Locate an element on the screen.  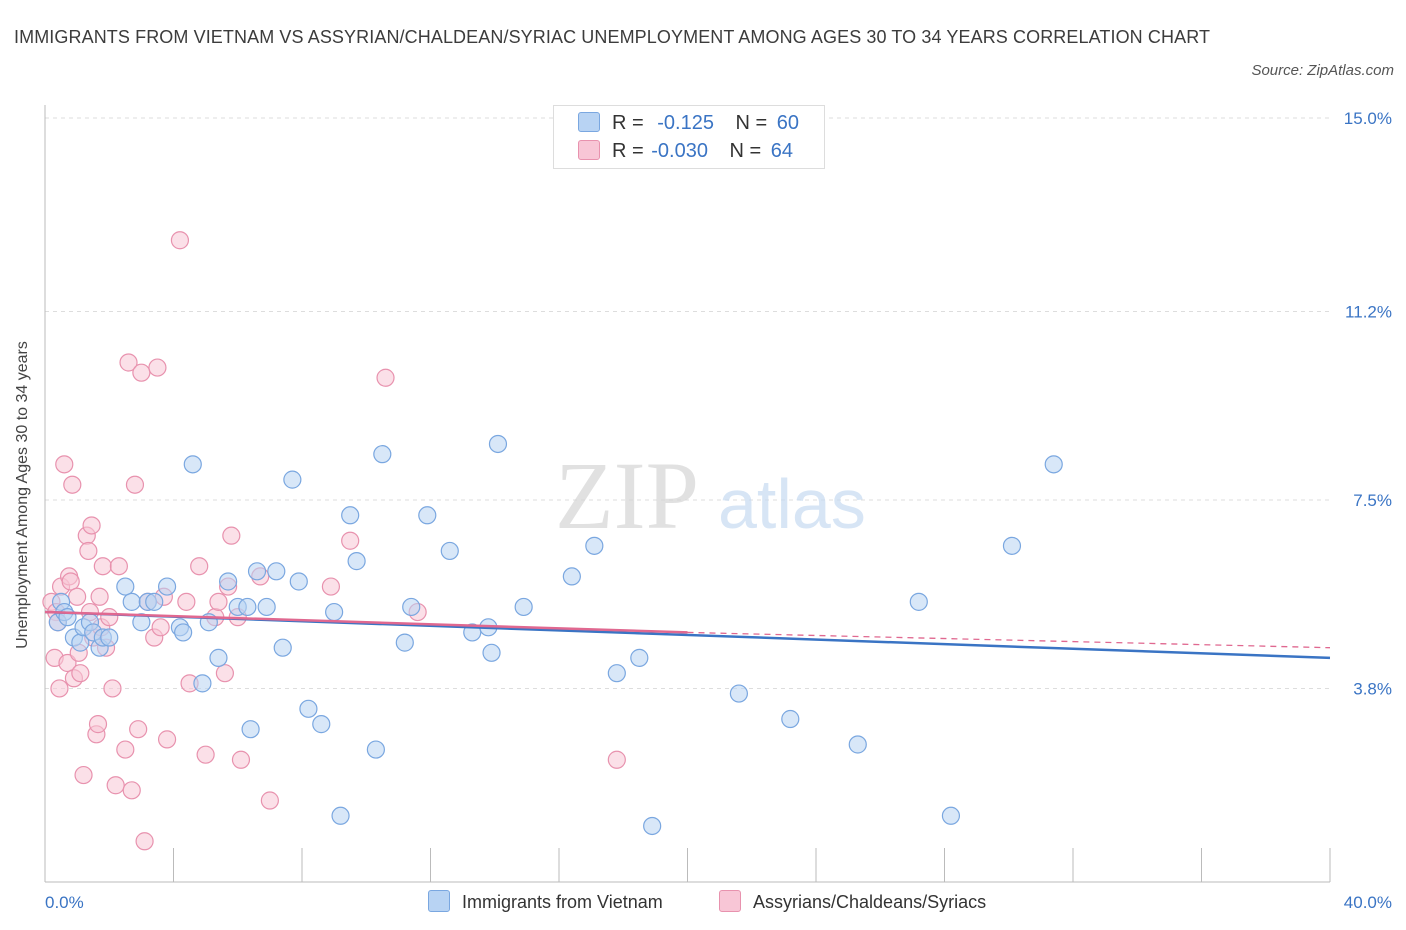
legend-item-vietnam: Immigrants from Vietnam is located at coordinates (545, 901).